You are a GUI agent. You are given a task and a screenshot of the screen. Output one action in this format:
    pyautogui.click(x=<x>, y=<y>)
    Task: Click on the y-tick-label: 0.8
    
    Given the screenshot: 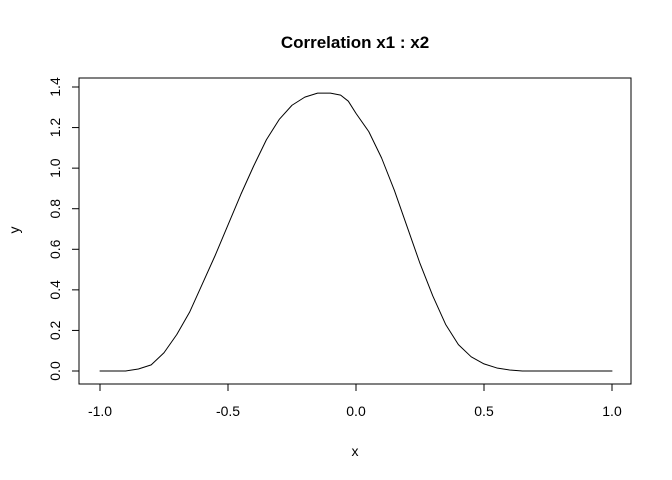 What is the action you would take?
    pyautogui.click(x=55, y=209)
    